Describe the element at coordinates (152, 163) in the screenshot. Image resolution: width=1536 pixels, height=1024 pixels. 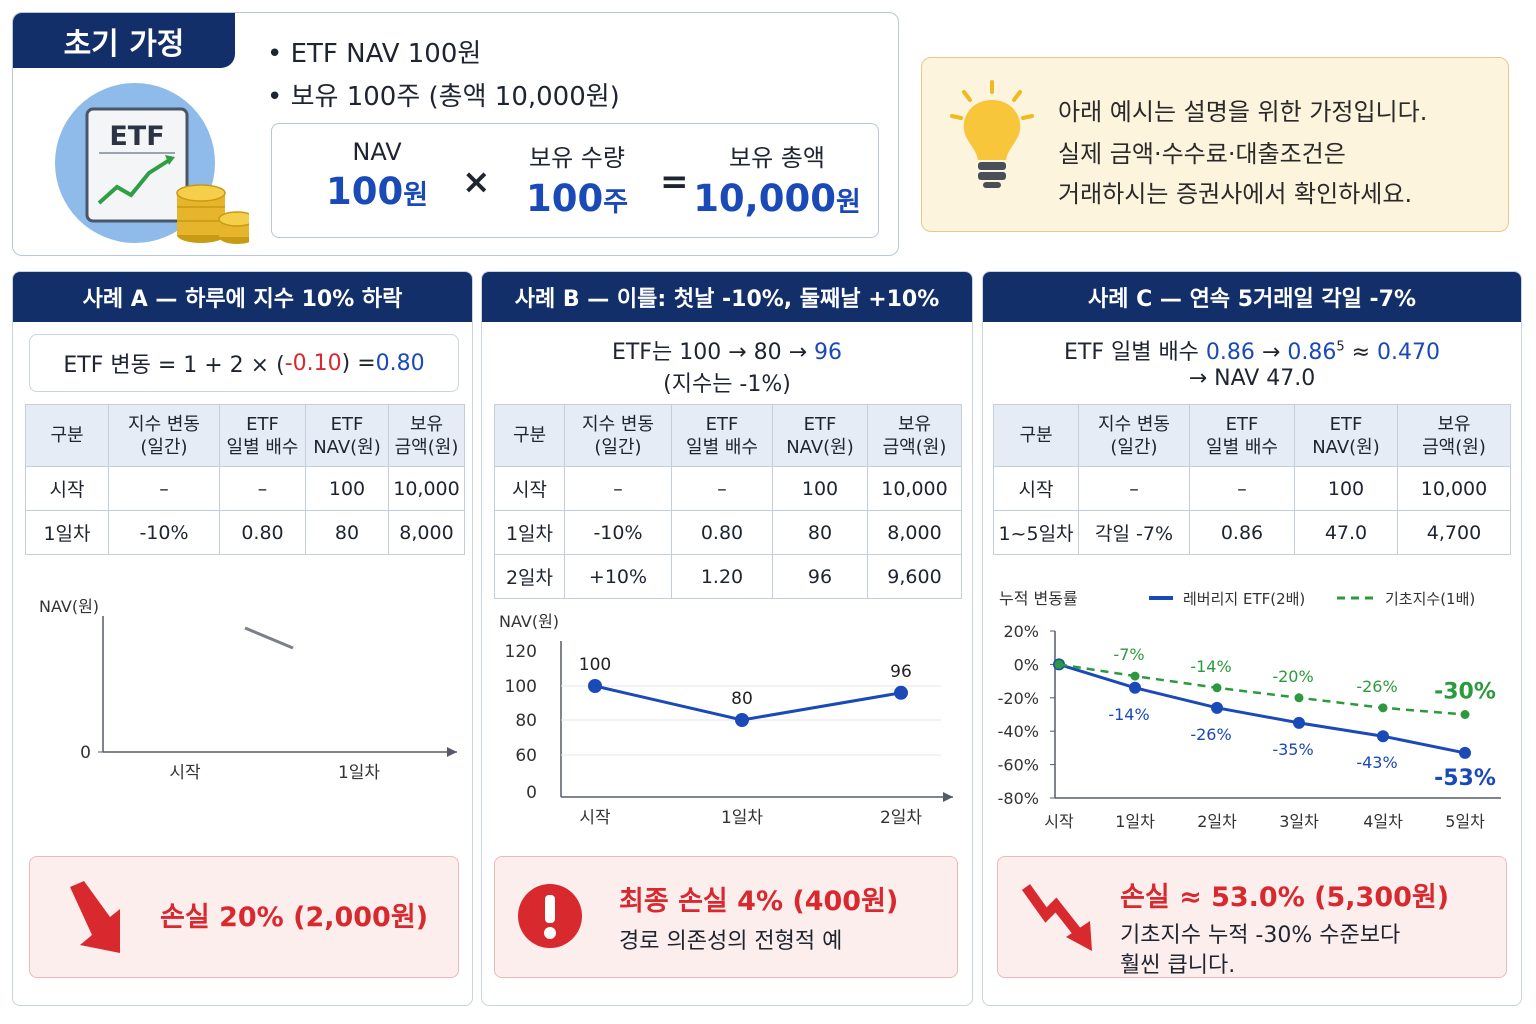
I see `etf-document-icon: ETF` at that location.